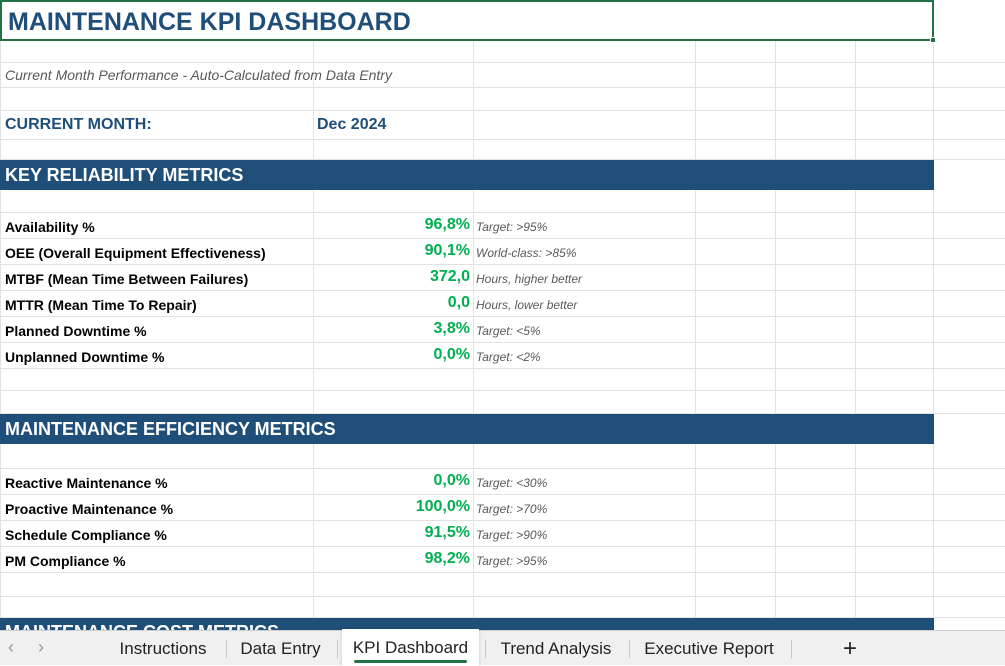 The width and height of the screenshot is (1005, 666). What do you see at coordinates (65, 561) in the screenshot?
I see `metric-label: PM Compliance %` at bounding box center [65, 561].